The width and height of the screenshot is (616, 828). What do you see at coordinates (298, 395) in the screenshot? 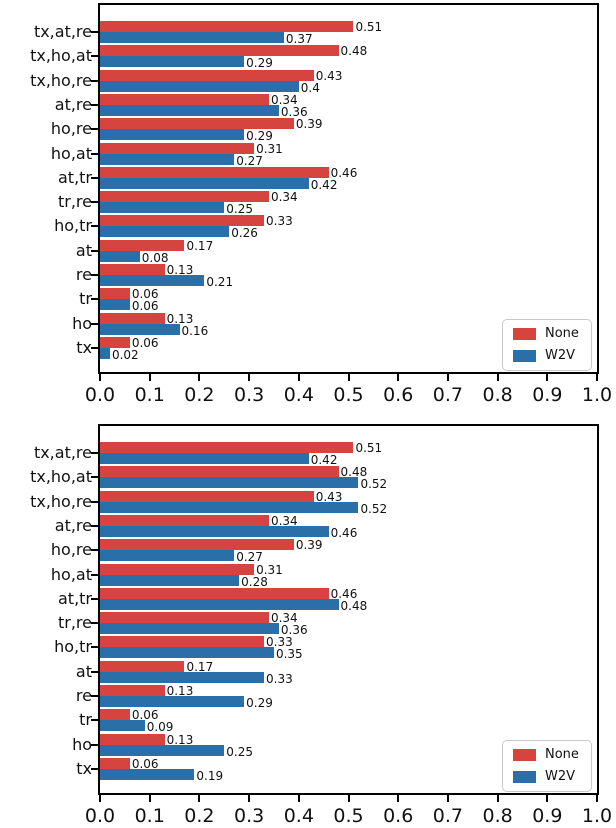
I see `x-tick-label: 0.4` at bounding box center [298, 395].